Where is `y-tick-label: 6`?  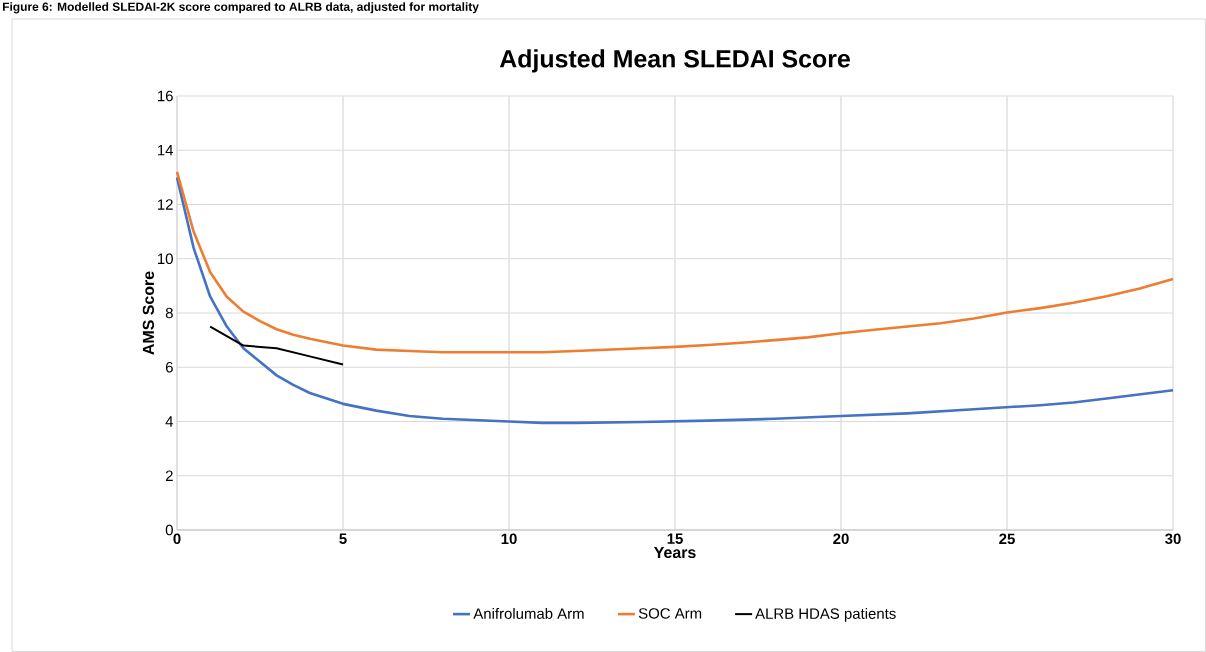
y-tick-label: 6 is located at coordinates (169, 367).